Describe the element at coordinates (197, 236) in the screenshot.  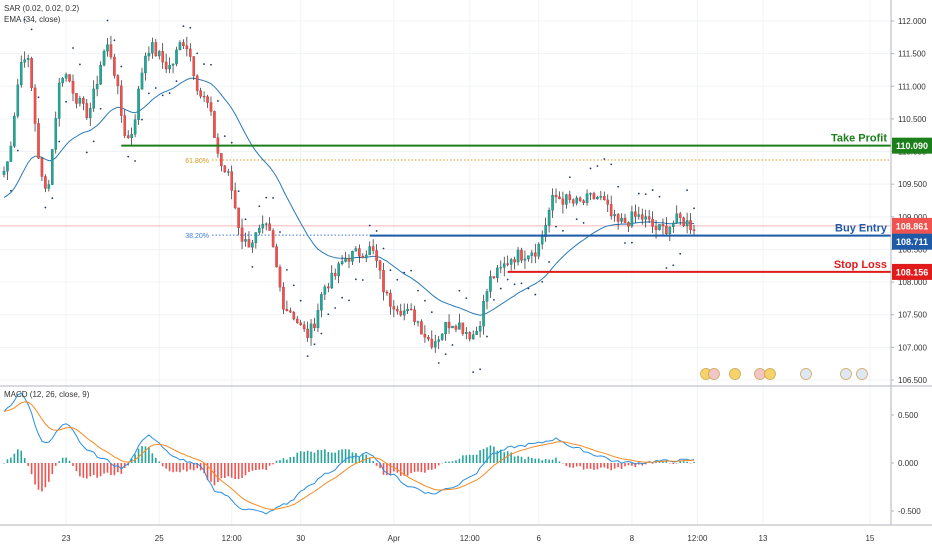
I see `fib-label: 38.20%` at that location.